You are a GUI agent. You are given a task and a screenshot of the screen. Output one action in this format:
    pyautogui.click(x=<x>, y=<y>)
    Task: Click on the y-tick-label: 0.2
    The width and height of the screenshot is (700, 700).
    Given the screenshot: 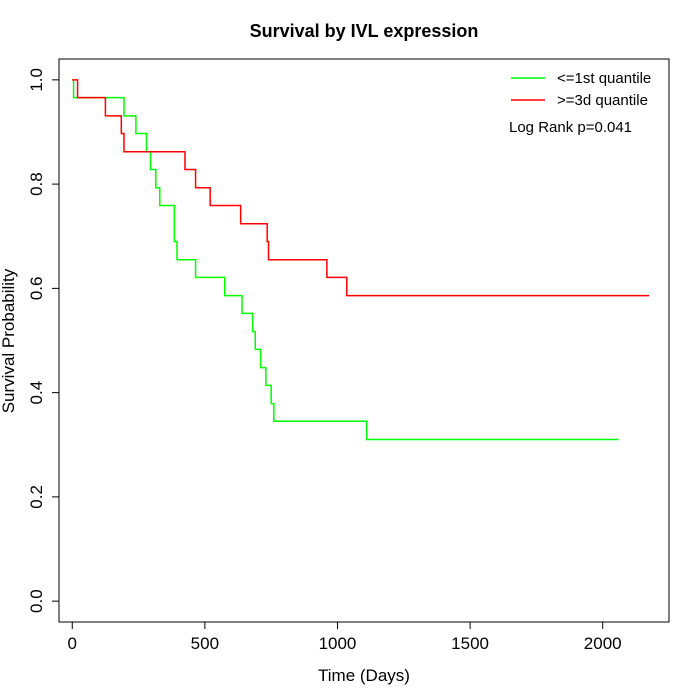 What is the action you would take?
    pyautogui.click(x=36, y=497)
    